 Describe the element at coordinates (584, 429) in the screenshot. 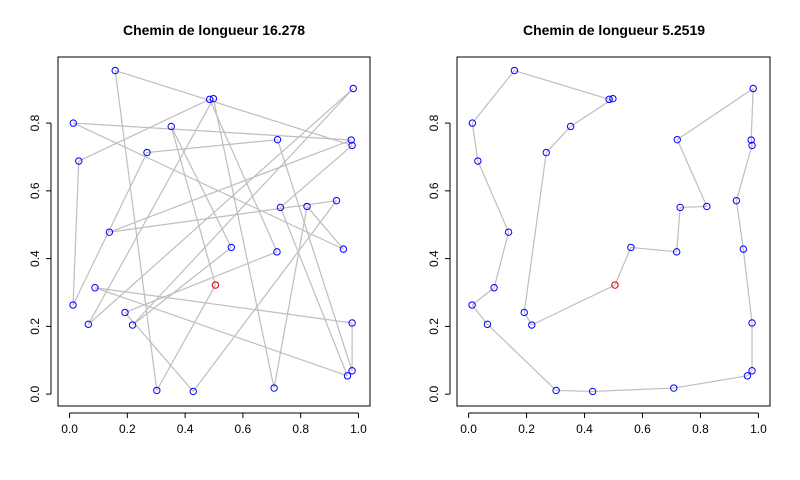

I see `x-tick-label-right: 0.4` at that location.